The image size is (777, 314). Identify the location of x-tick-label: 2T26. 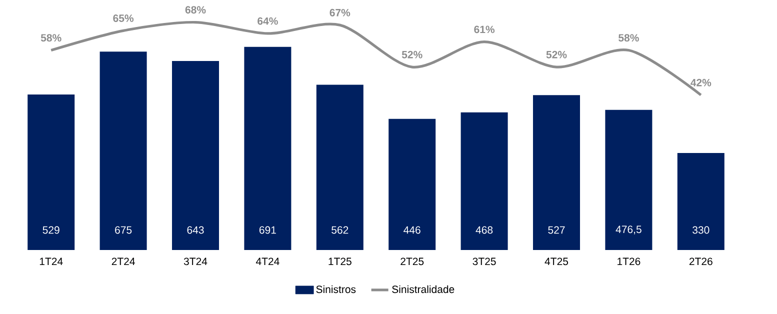
(700, 262).